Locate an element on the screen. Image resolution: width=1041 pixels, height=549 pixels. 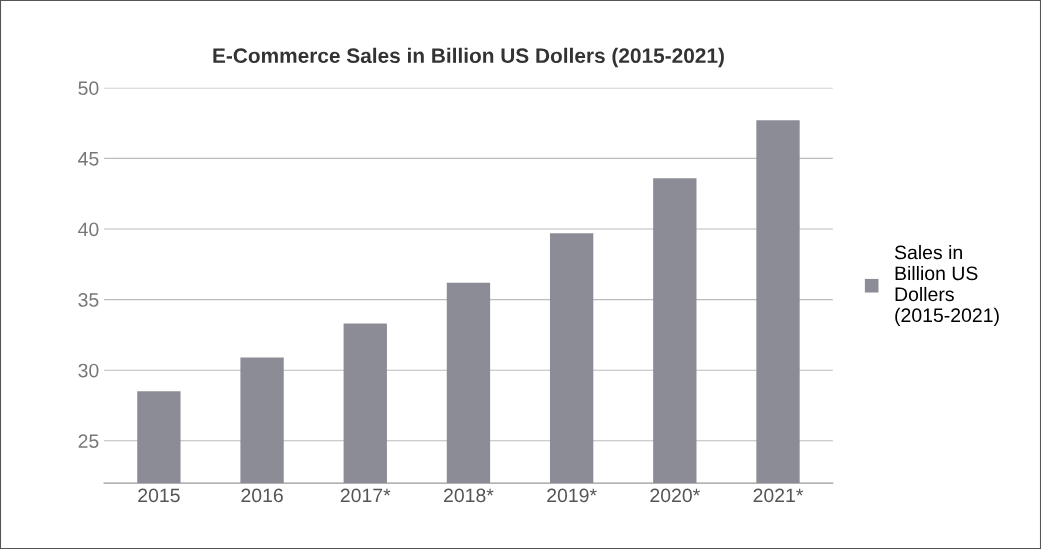
x-tick-label: 2019* is located at coordinates (572, 495).